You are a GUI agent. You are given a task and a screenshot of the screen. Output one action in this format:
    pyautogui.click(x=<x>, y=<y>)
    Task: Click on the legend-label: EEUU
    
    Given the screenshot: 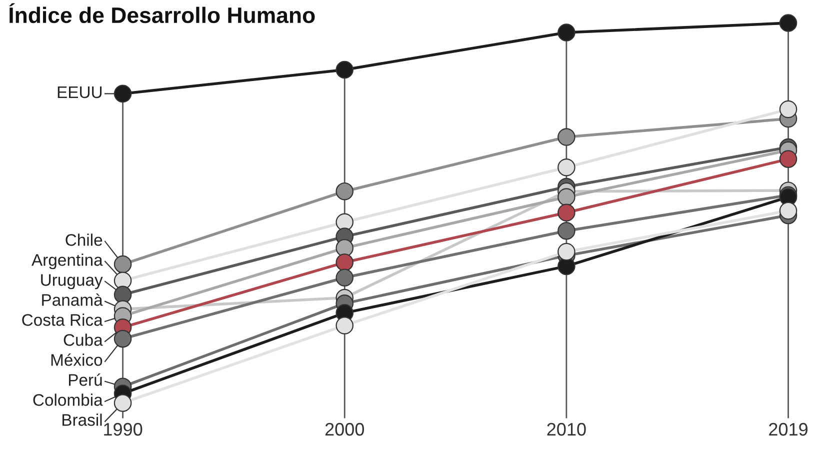 What is the action you would take?
    pyautogui.click(x=80, y=92)
    